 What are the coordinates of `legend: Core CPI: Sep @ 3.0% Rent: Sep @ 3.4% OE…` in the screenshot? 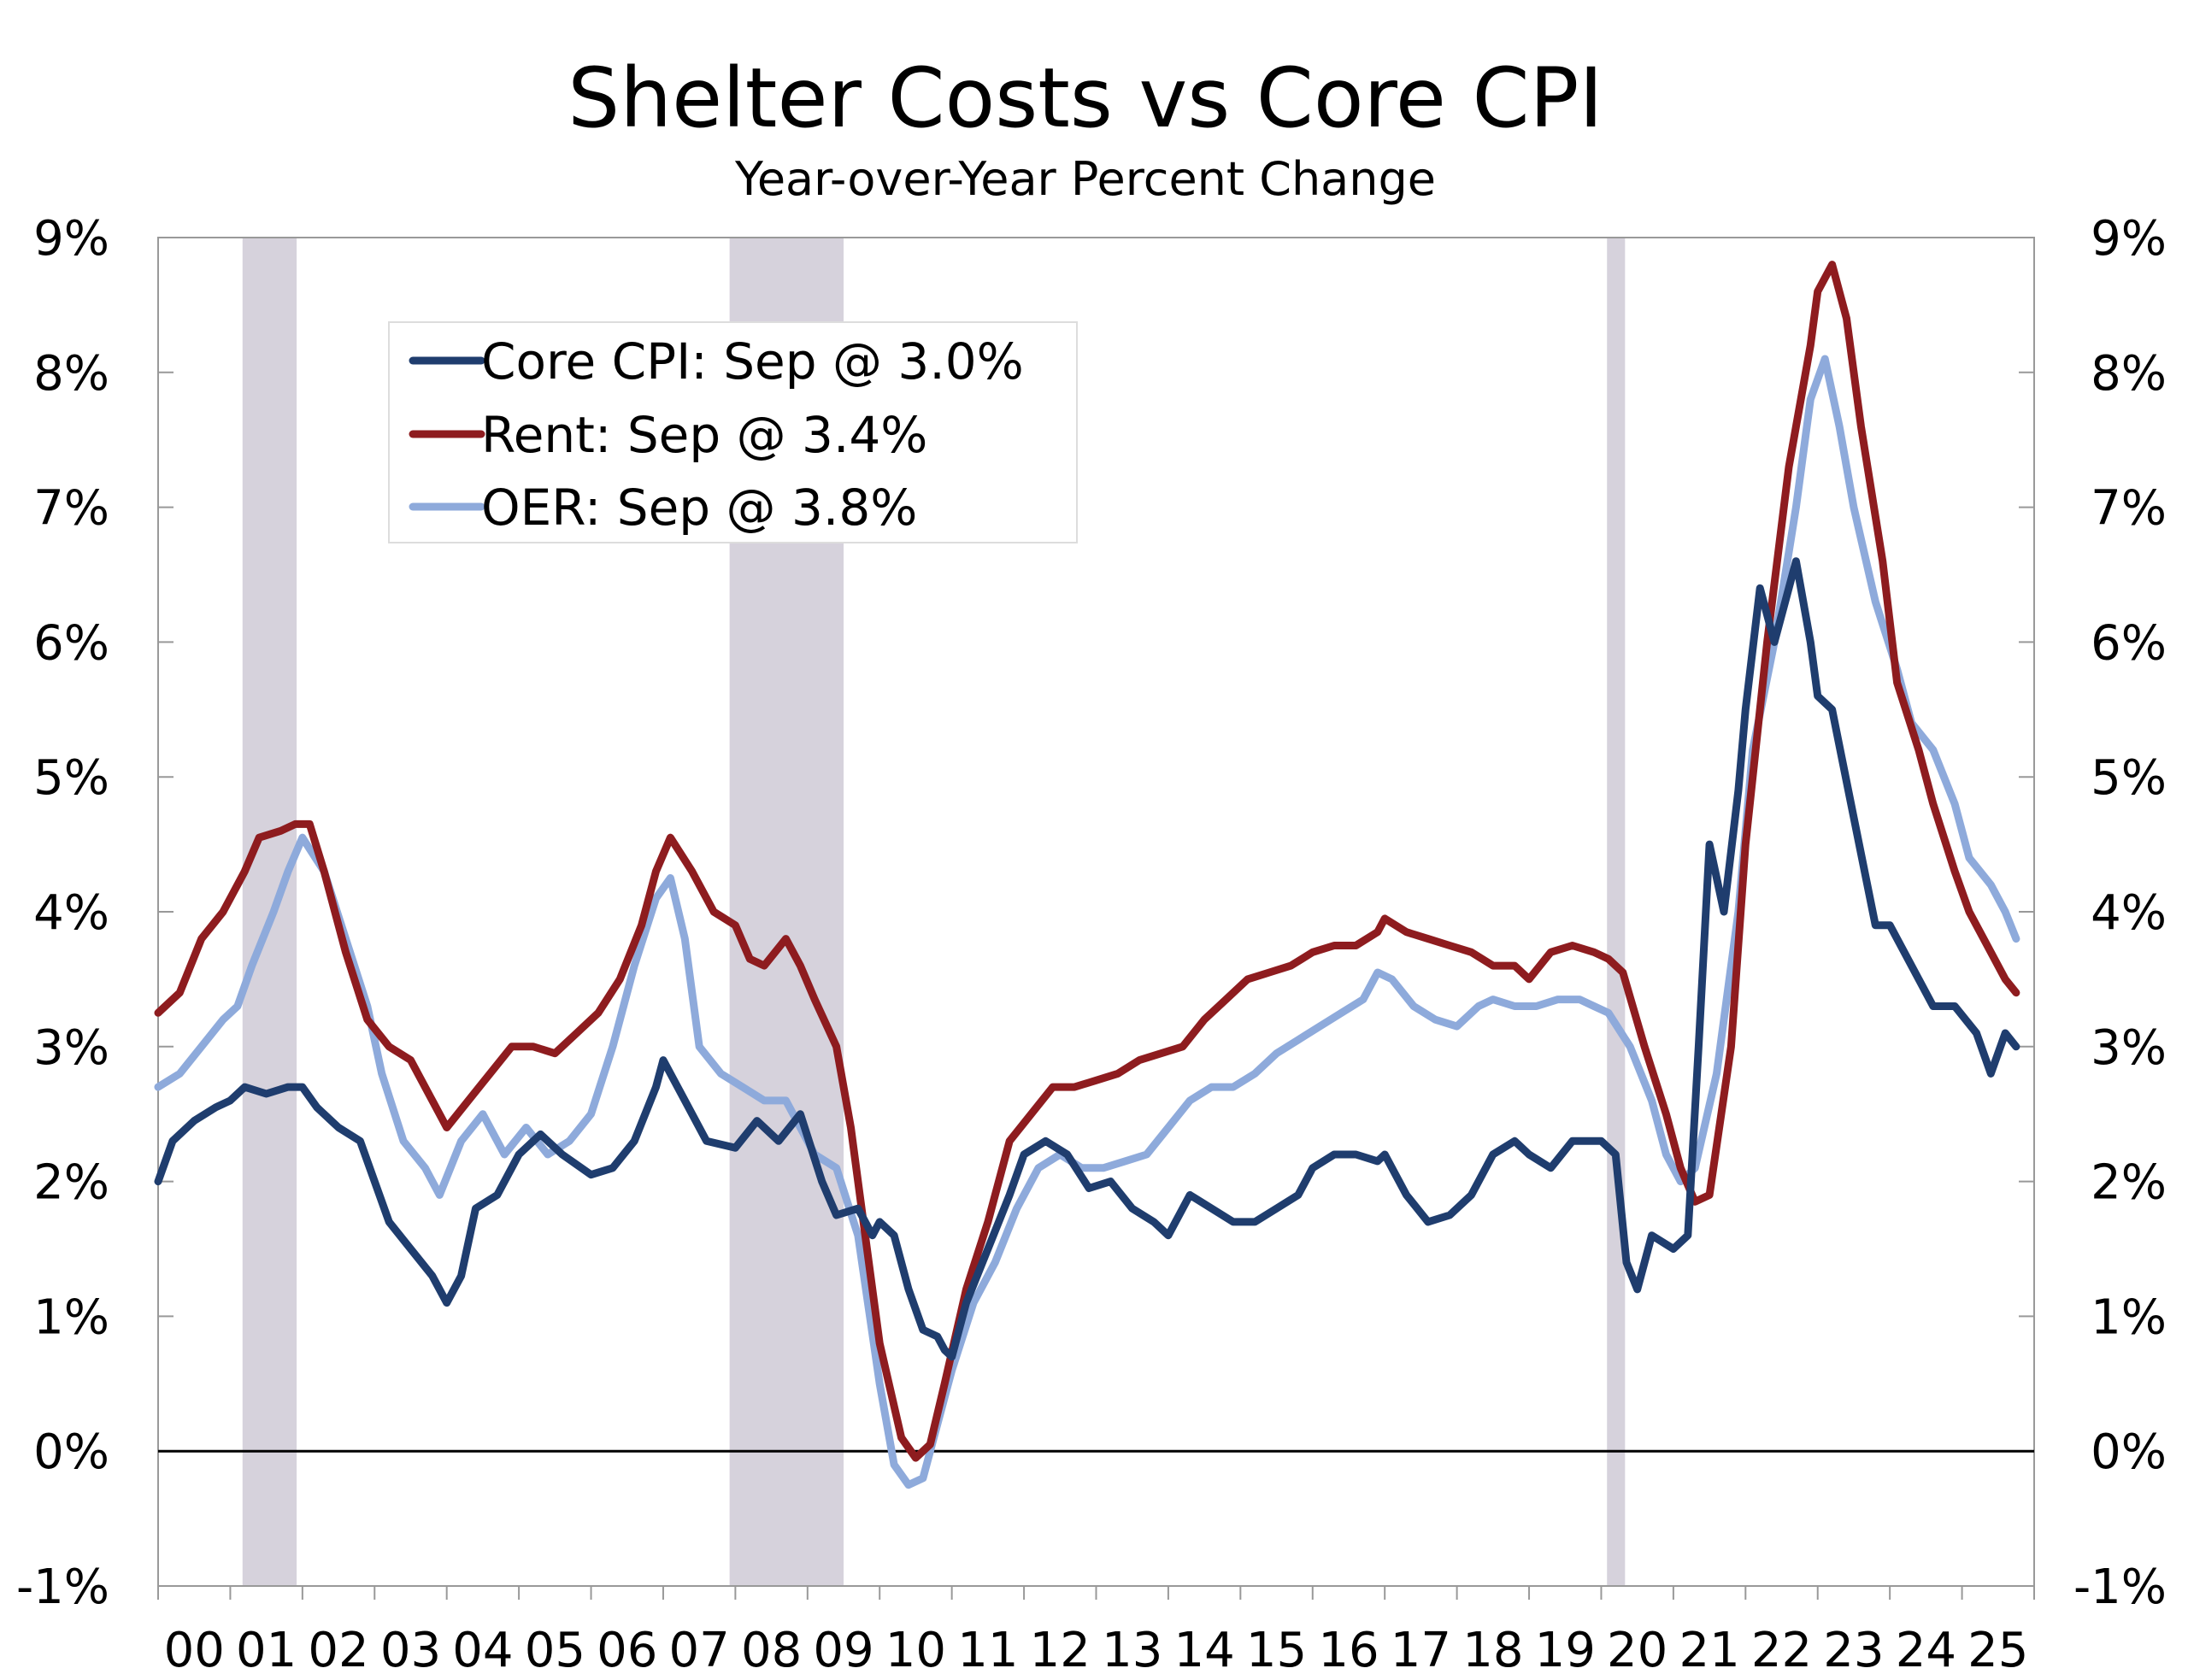 It's located at (733, 432).